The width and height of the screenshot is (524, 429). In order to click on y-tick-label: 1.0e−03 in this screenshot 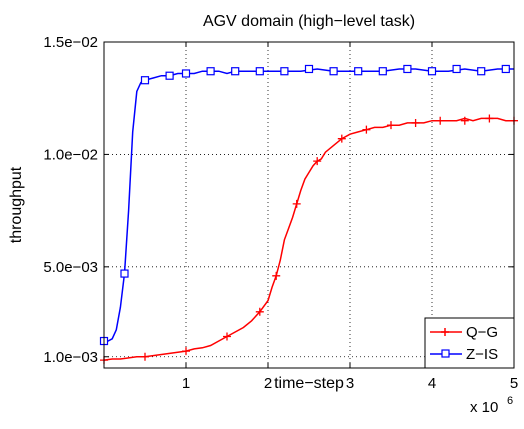, I will do `click(70, 357)`.